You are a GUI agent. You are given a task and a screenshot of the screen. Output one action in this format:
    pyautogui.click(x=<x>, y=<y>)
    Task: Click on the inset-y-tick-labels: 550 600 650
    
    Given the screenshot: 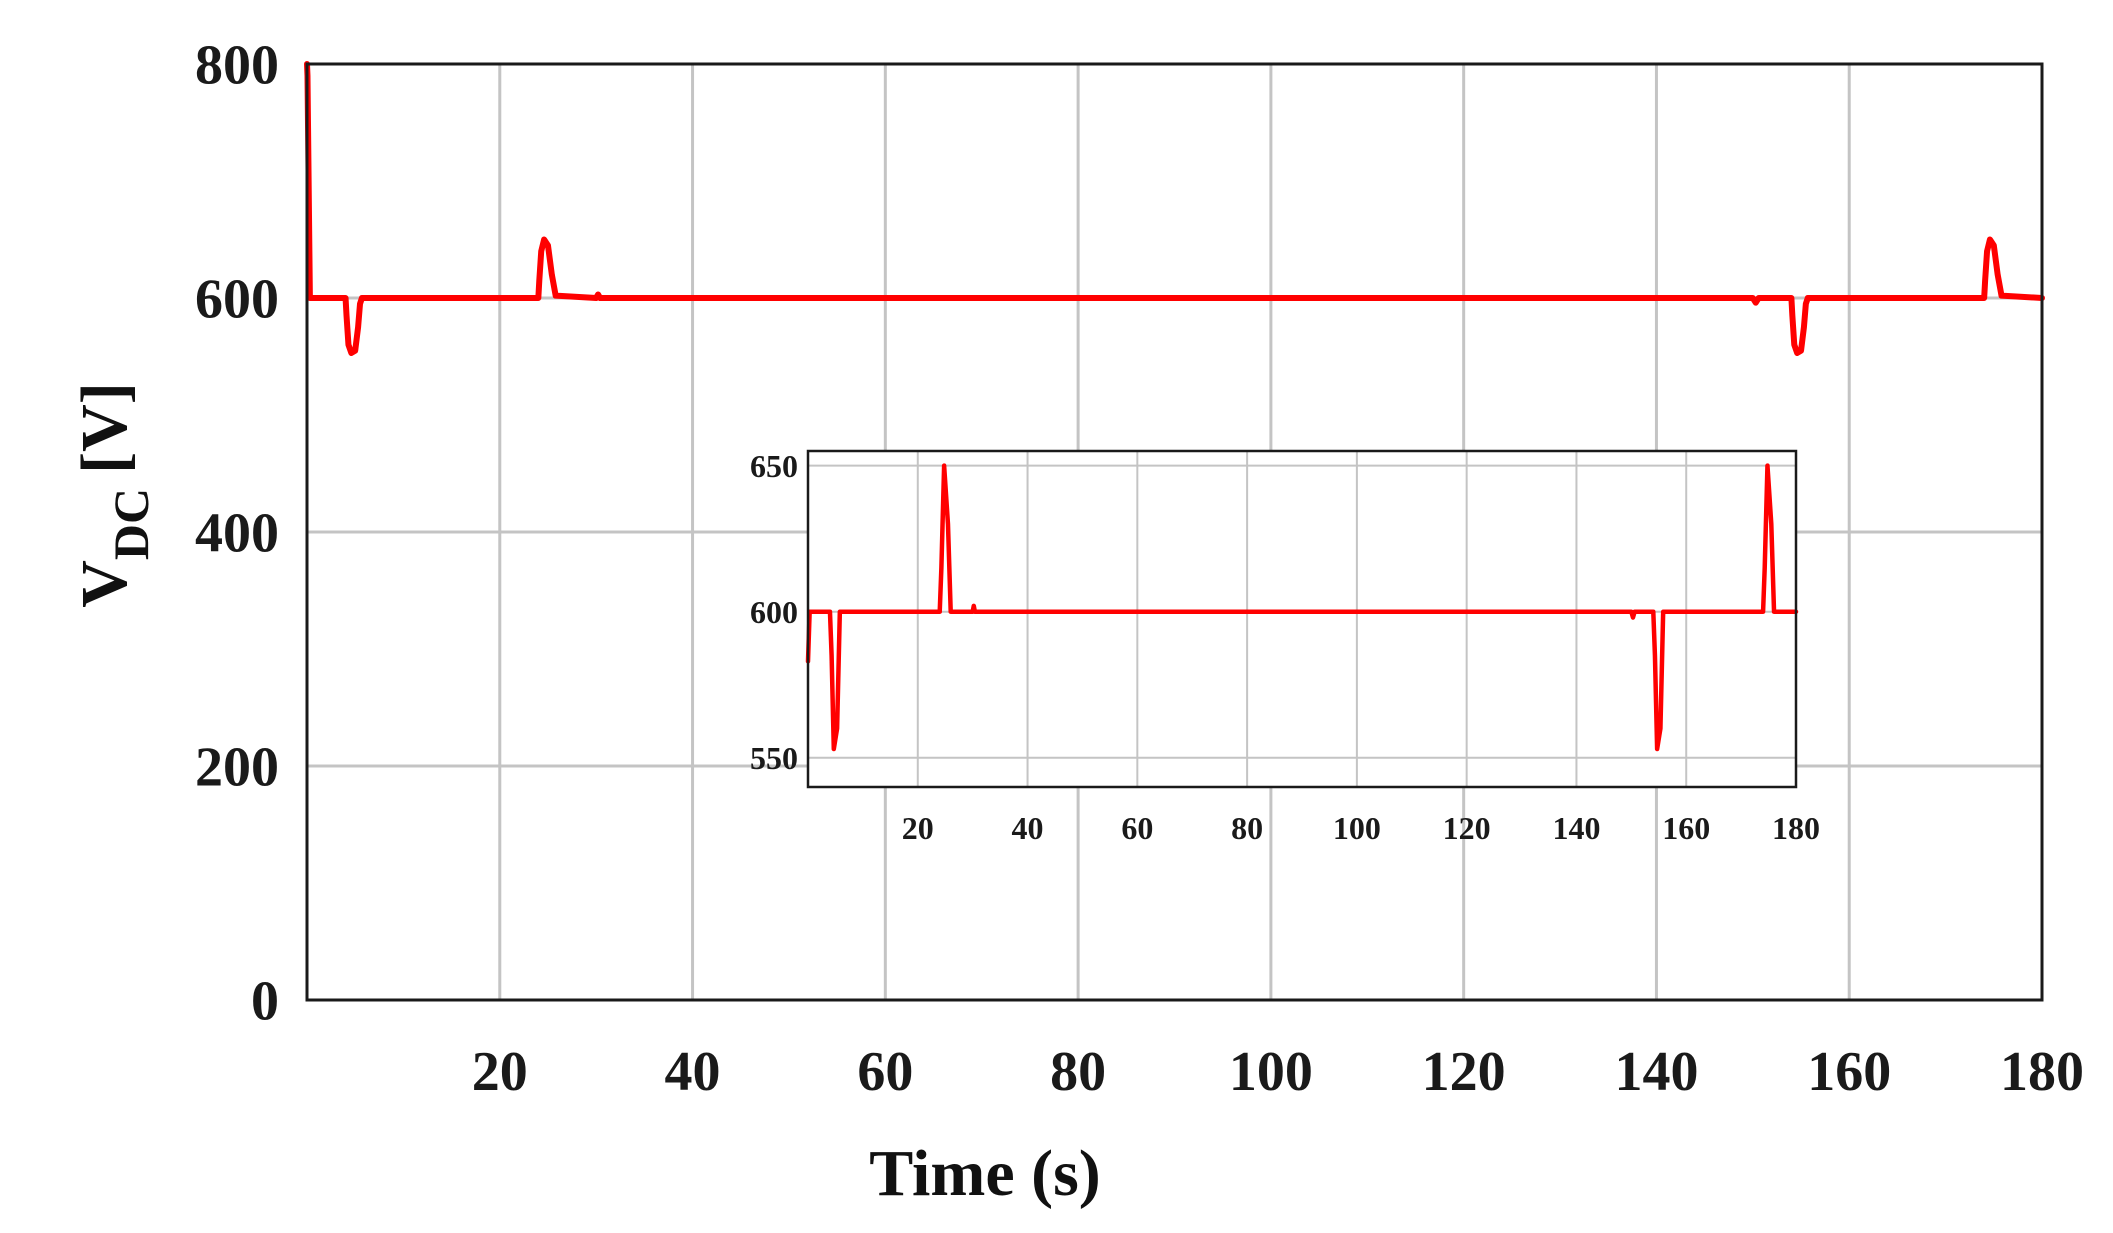 What is the action you would take?
    pyautogui.click(x=774, y=612)
    